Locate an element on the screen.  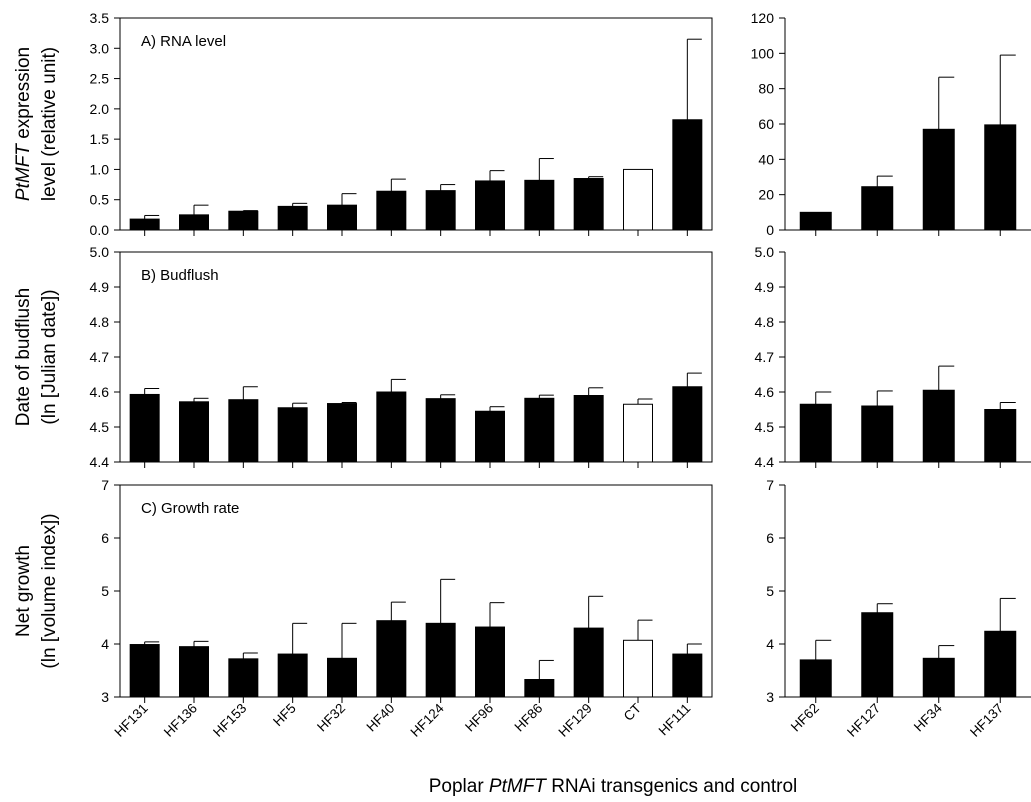
y-axis-label-line1-part-0: Date of budflush is located at coordinates (23, 357).